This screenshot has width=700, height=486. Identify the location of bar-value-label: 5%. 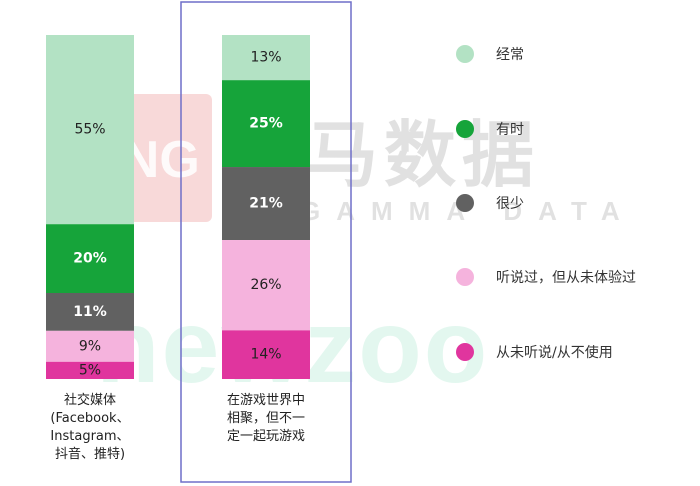
(90, 370).